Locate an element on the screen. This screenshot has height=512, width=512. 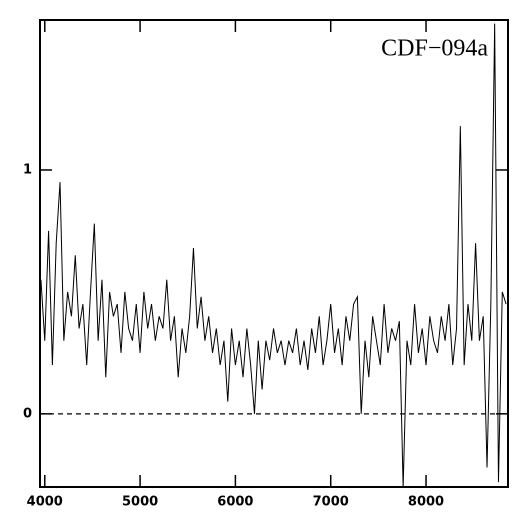
y-tick-label: 1 is located at coordinates (27, 169).